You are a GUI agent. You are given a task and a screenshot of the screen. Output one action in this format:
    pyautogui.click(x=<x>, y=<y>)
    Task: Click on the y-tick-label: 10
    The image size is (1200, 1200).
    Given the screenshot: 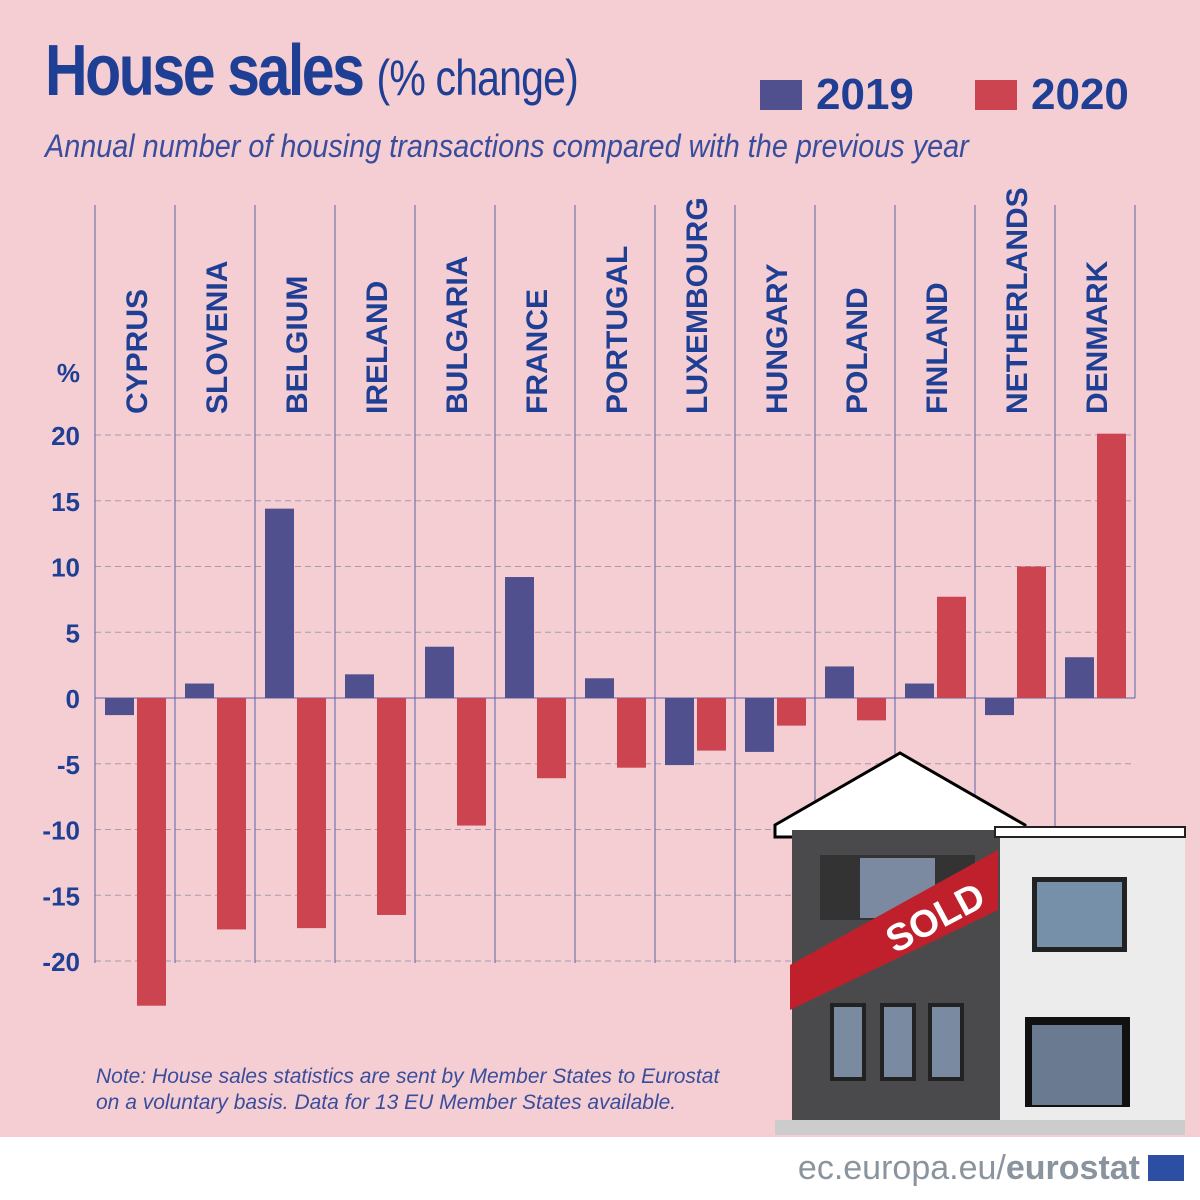 What is the action you would take?
    pyautogui.click(x=65, y=568)
    